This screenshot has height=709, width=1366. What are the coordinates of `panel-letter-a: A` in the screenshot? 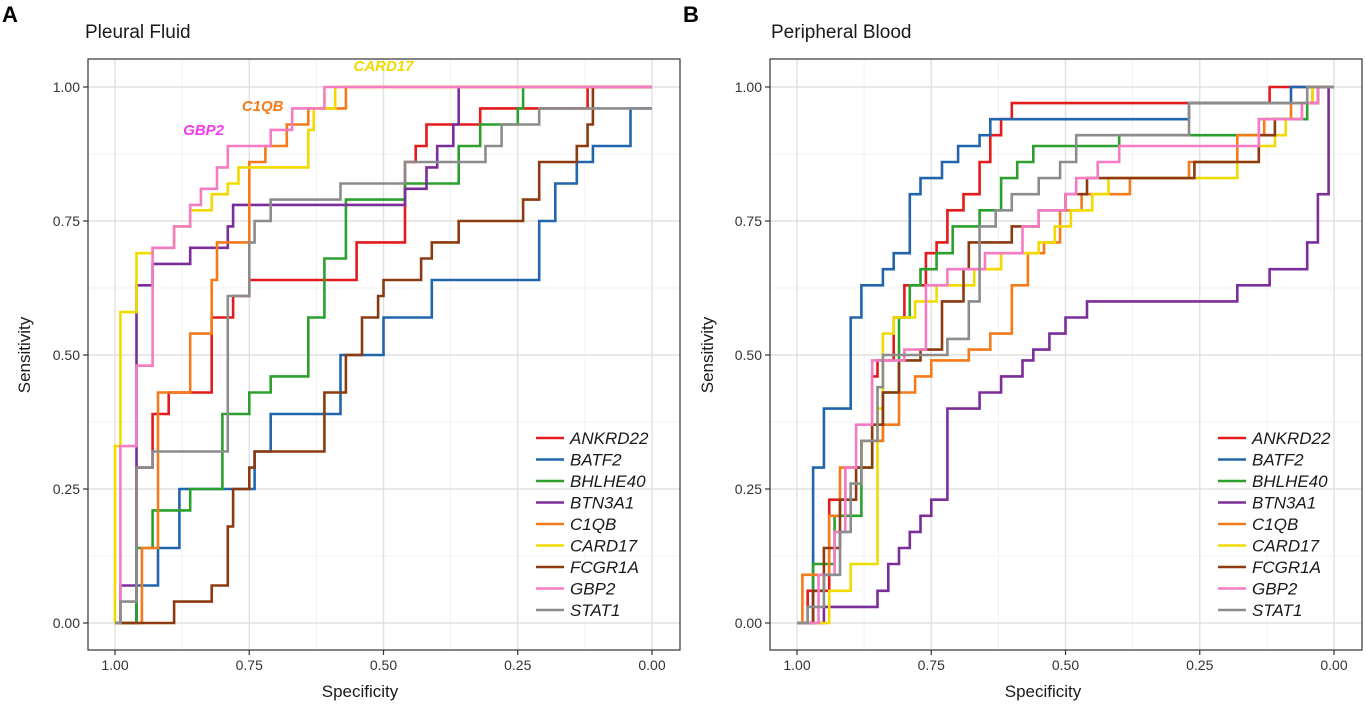 It's located at (10, 14).